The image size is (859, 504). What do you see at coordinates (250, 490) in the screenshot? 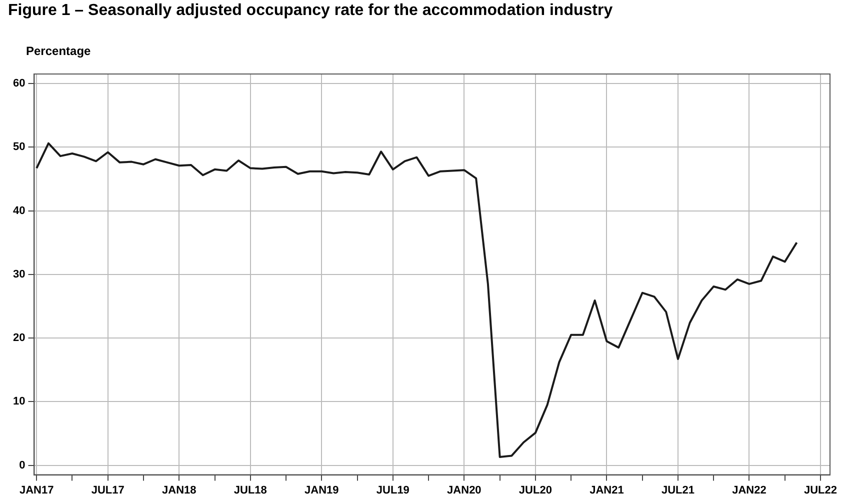
I see `x-tick-label: JUL18` at bounding box center [250, 490].